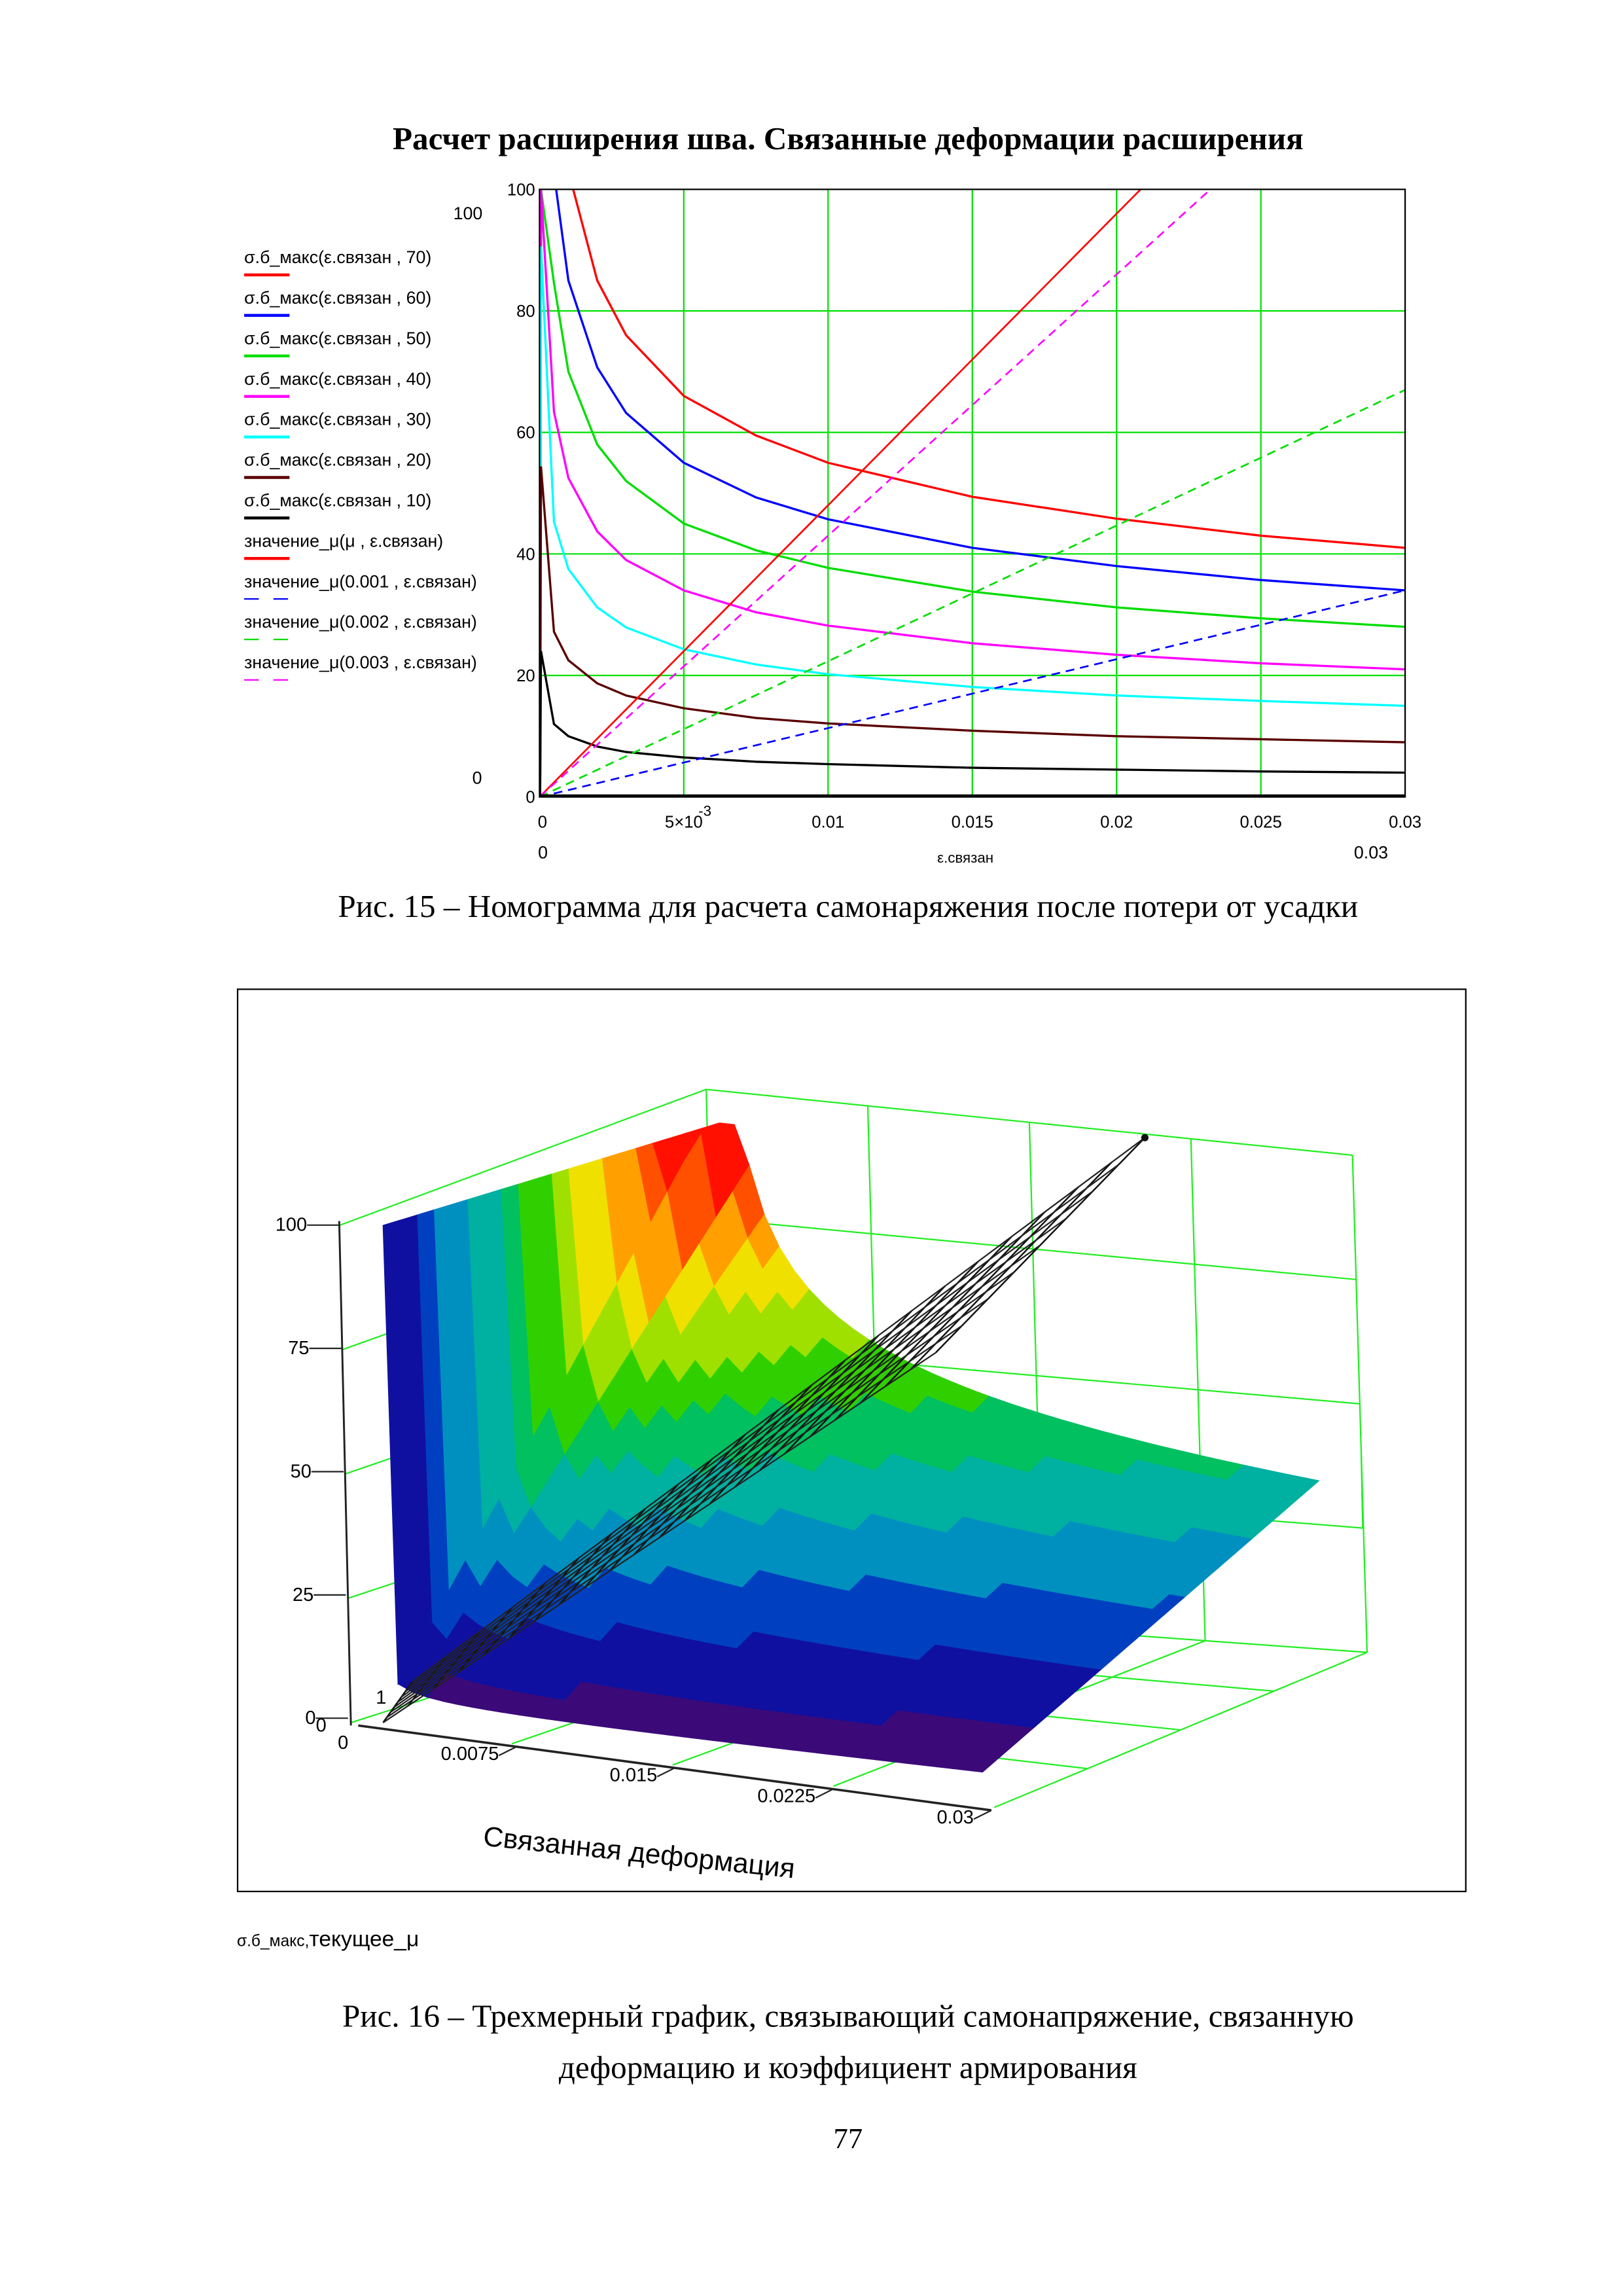  I want to click on x-min-label: 0, so click(543, 852).